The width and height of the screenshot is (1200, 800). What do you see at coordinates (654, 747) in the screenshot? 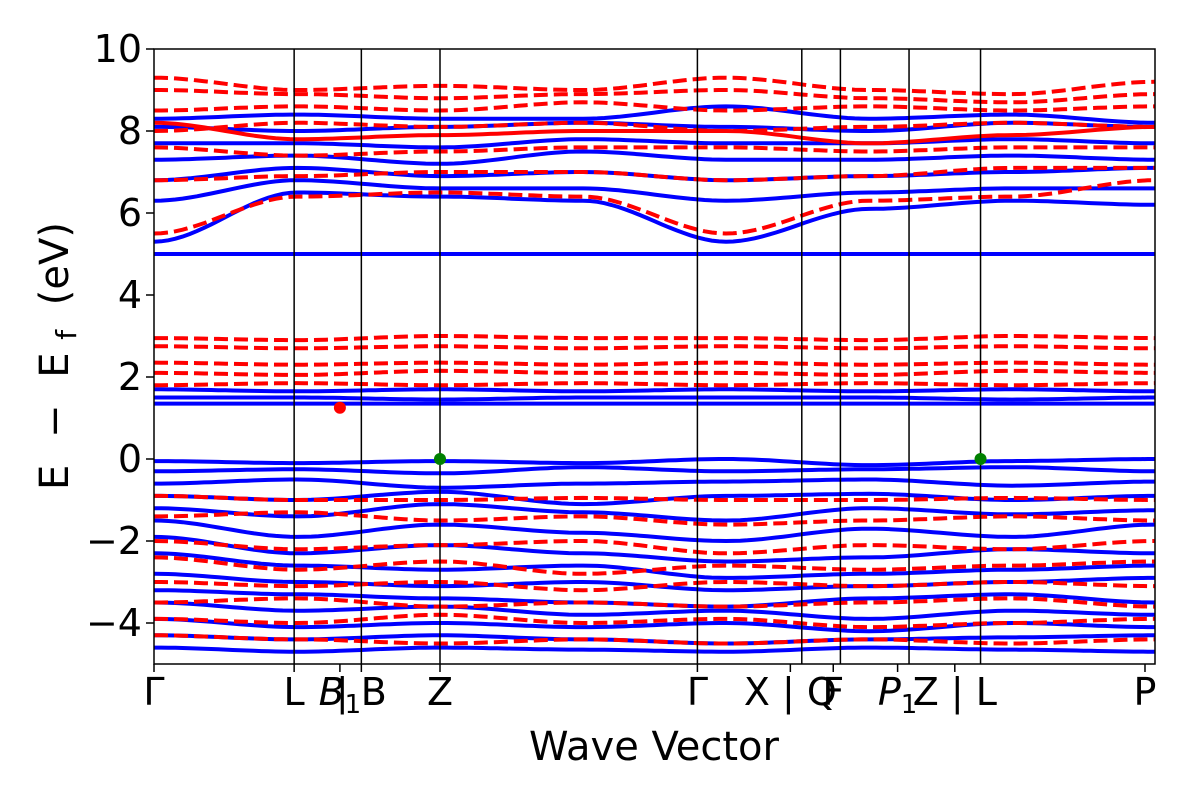
I see `x-axis-title: Wave Vector` at bounding box center [654, 747].